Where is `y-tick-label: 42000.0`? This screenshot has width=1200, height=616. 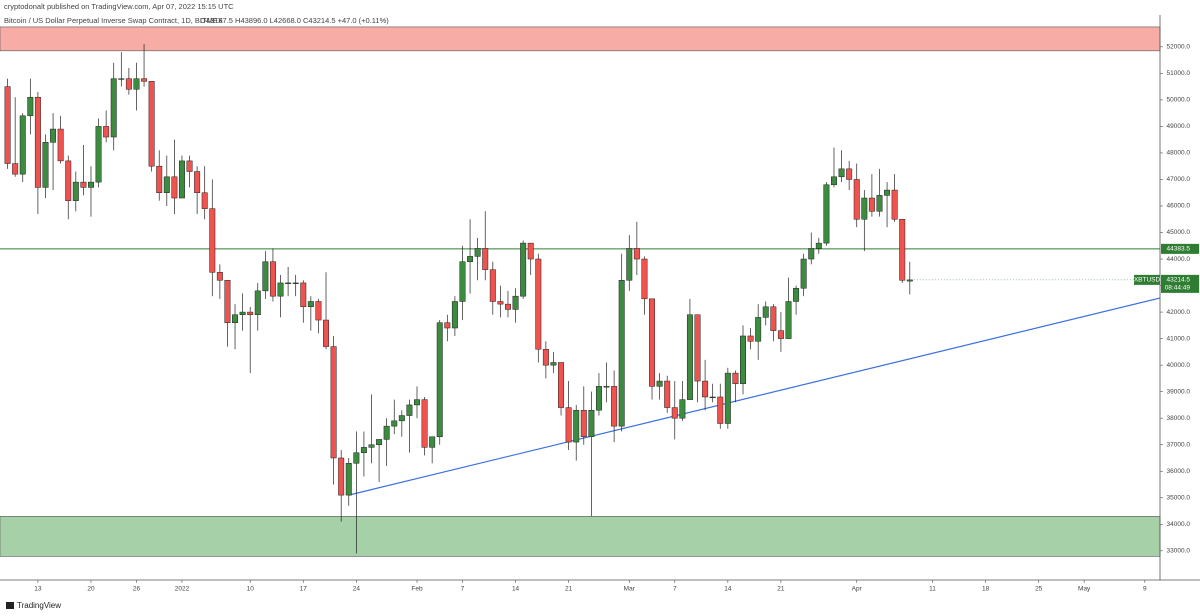
y-tick-label: 42000.0 is located at coordinates (1179, 312).